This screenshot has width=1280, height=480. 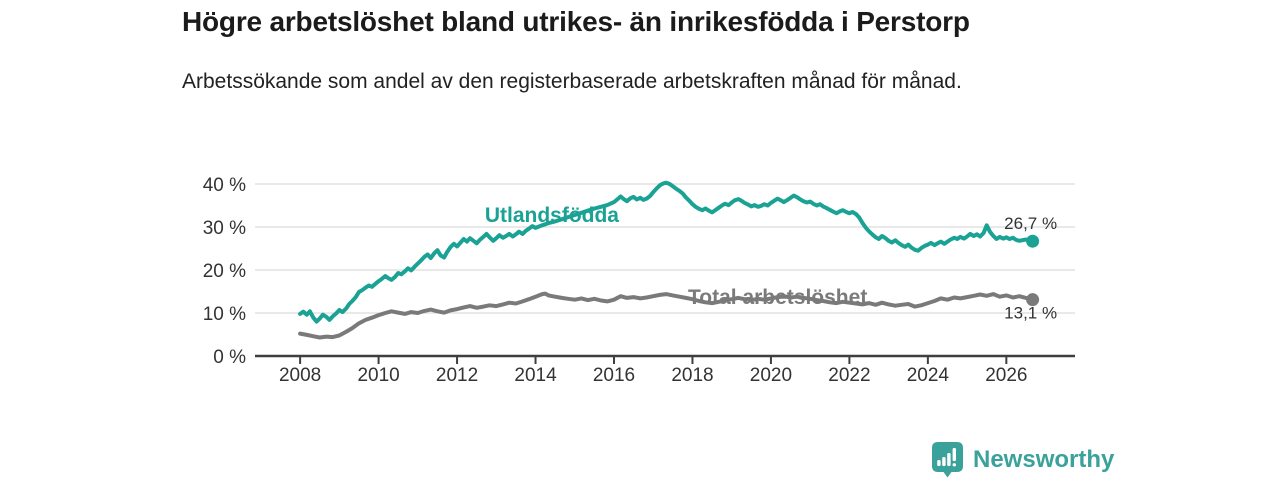 I want to click on y-tick-label: 40 %, so click(x=224, y=185).